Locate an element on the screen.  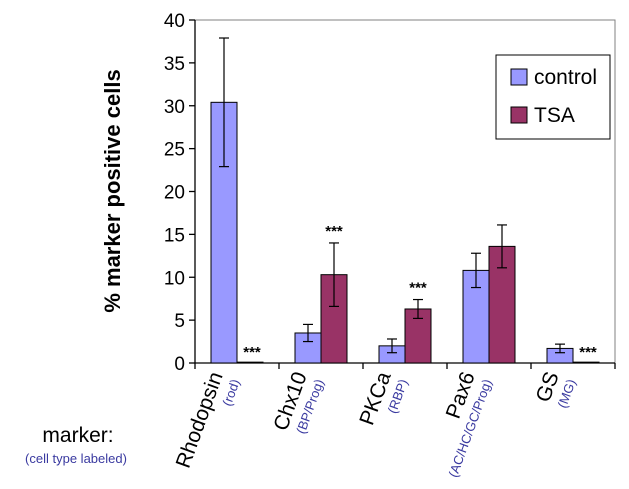
legend-label-tsa: TSA is located at coordinates (554, 115).